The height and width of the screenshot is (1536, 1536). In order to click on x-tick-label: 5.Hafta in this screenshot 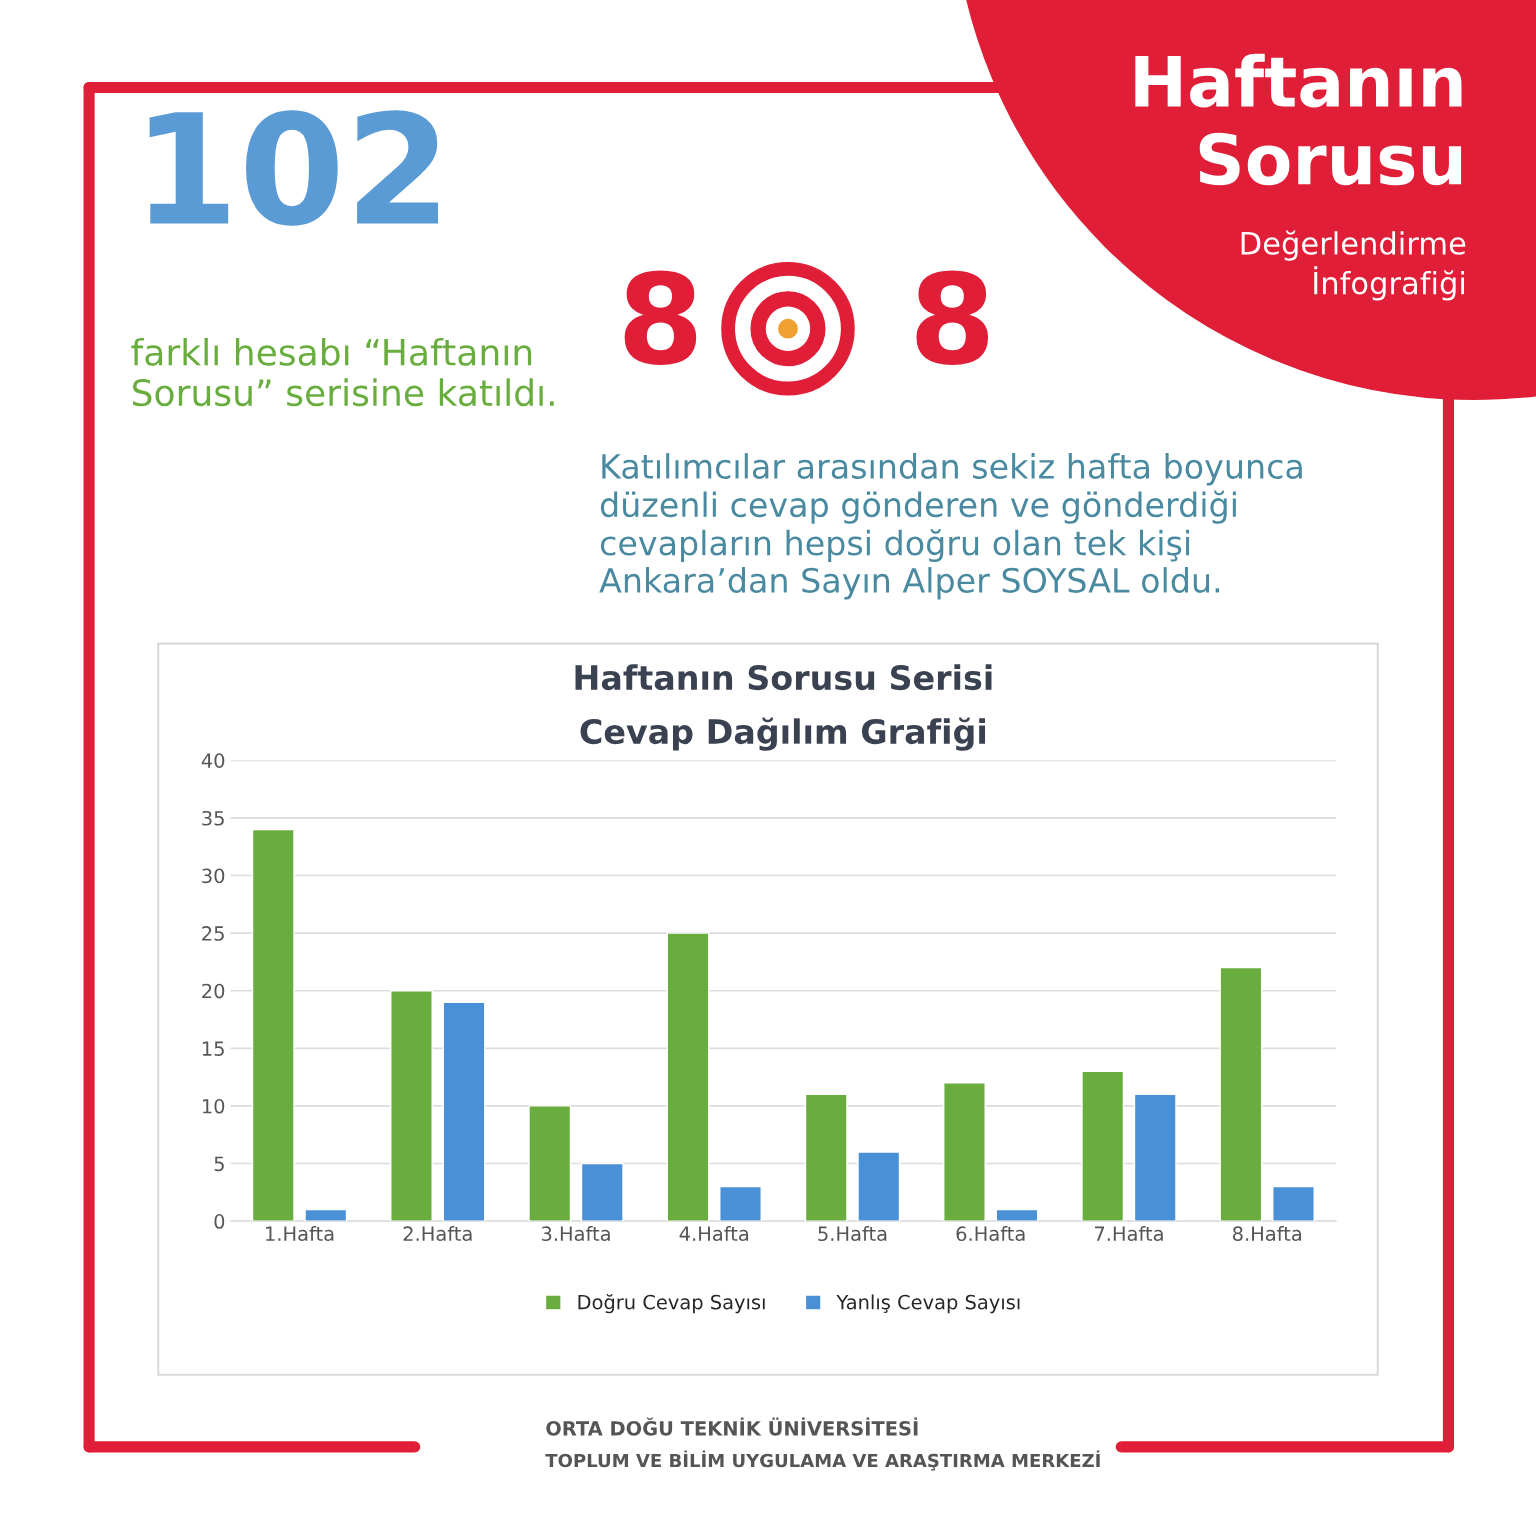, I will do `click(852, 1233)`.